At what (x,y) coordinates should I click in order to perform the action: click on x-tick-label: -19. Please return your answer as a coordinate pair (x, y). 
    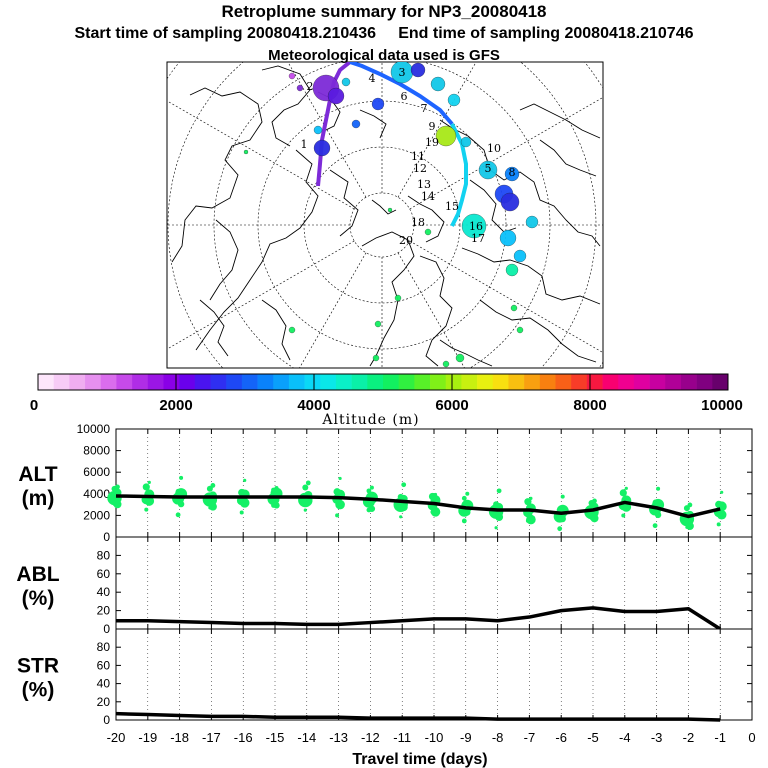
    Looking at the image, I should click on (147, 737).